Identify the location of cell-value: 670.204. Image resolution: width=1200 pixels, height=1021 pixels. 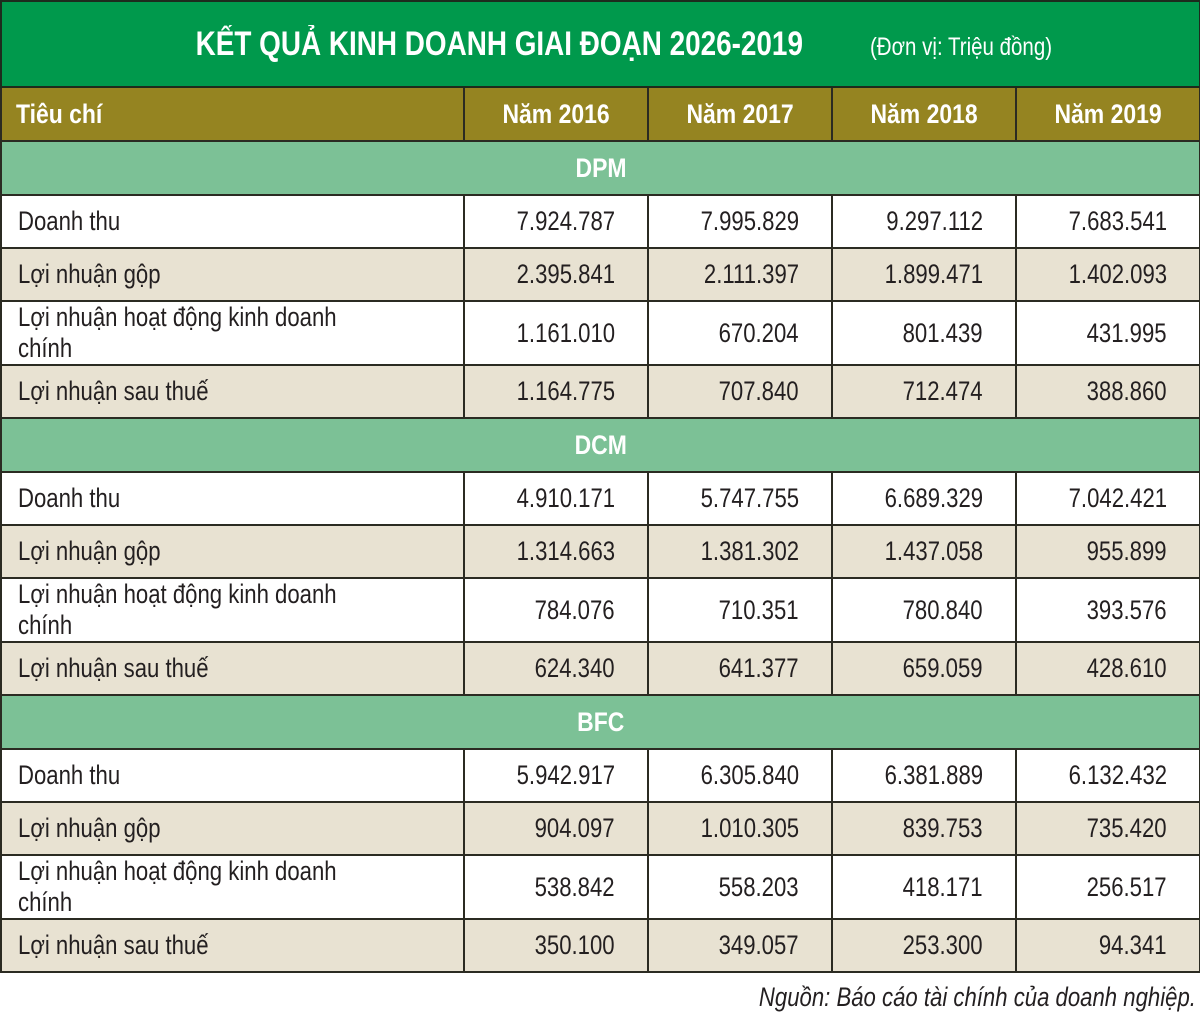
(740, 333).